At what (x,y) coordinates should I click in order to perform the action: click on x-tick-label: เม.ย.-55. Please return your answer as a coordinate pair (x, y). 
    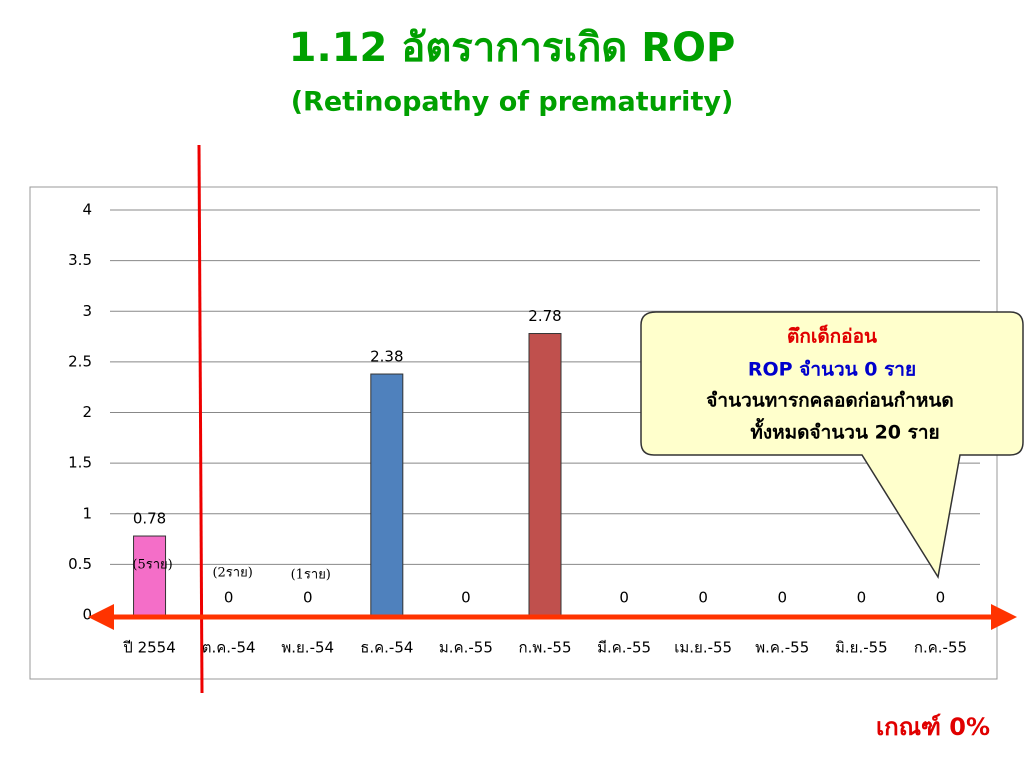
    Looking at the image, I should click on (703, 648).